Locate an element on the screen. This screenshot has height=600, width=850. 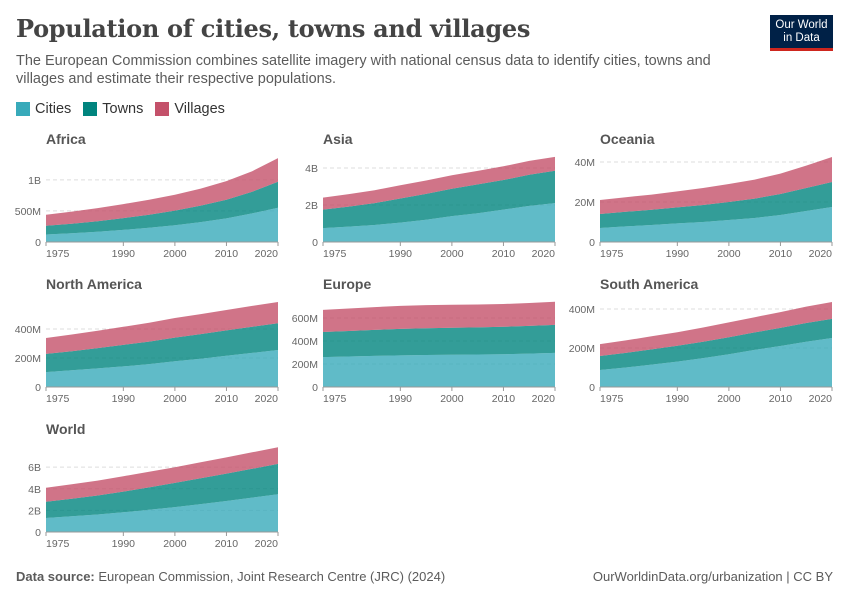
legend-item-towns: Towns is located at coordinates (113, 109).